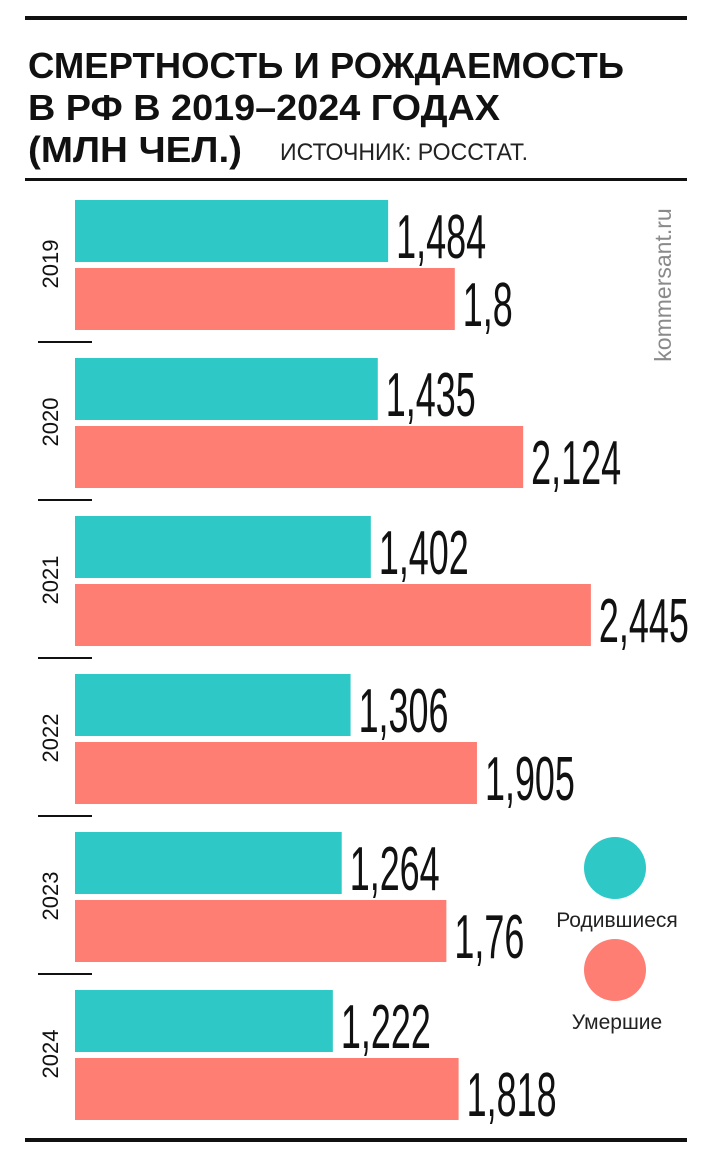 The image size is (712, 1167). Describe the element at coordinates (50, 738) in the screenshot. I see `y-tick-label: 2022` at that location.